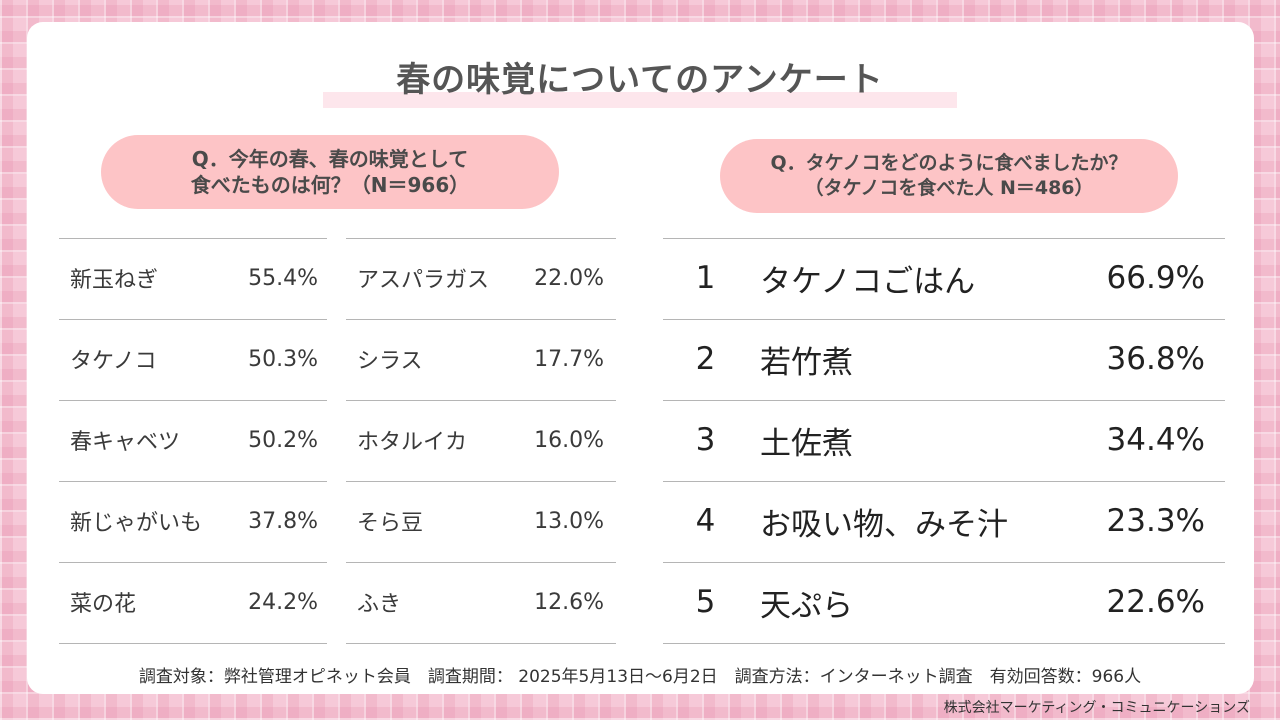 The width and height of the screenshot is (1280, 720). What do you see at coordinates (194, 440) in the screenshot?
I see `list-item: 春キャベツ 50.2%` at bounding box center [194, 440].